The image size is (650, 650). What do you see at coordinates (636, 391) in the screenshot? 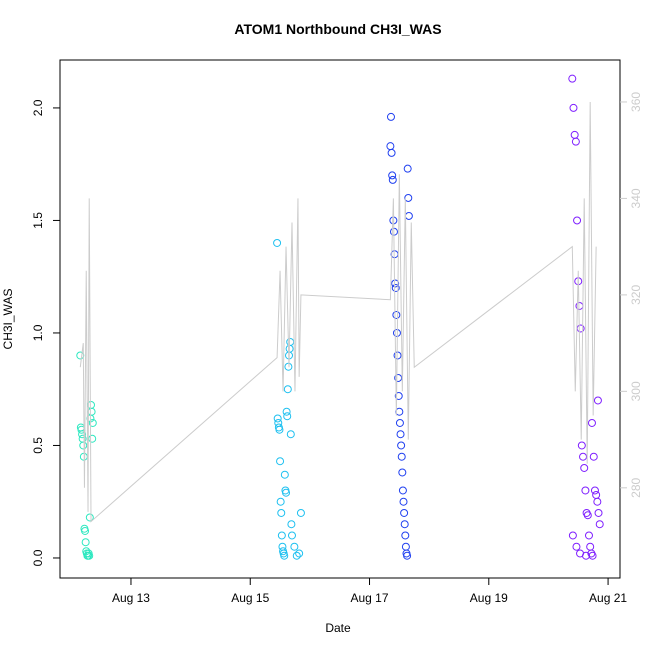
I see `y2-tick-label: 300` at bounding box center [636, 391].